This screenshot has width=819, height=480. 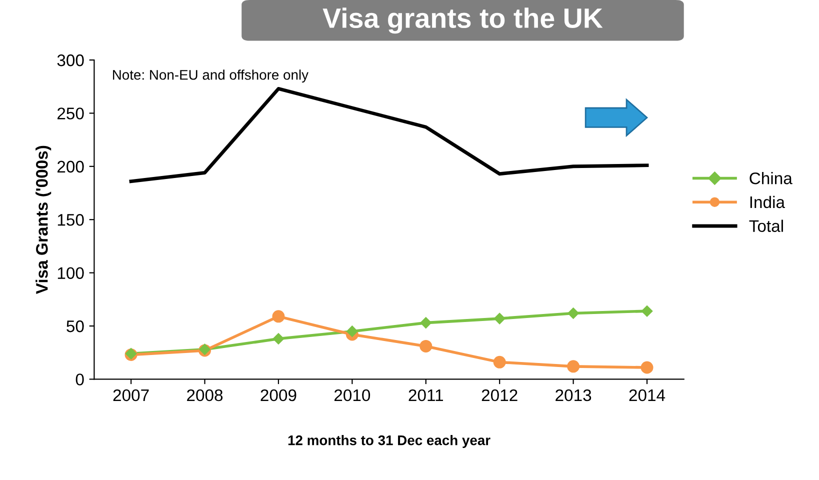 I want to click on line-series, so click(x=389, y=135).